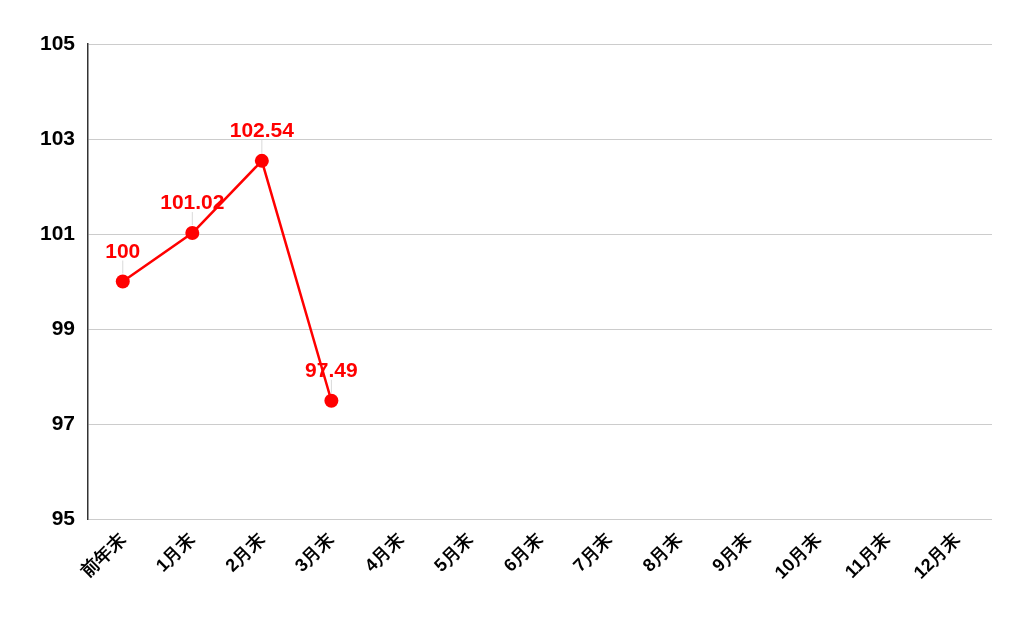 The image size is (1024, 632). I want to click on x-tick-label: 2月末, so click(245, 552).